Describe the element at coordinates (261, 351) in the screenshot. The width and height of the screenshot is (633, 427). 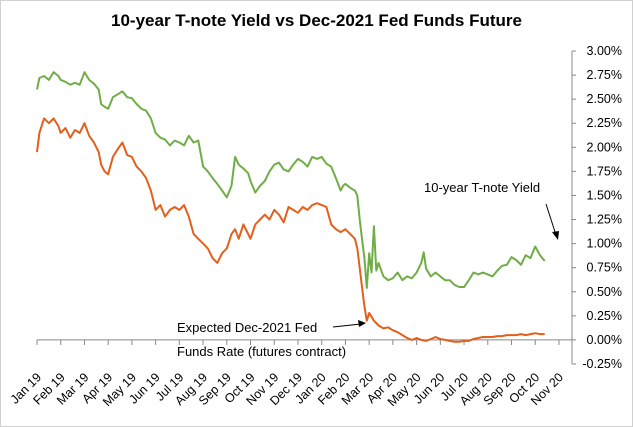
I see `annotation-fedfunds-label-line2: Funds Rate (futures contract)` at that location.